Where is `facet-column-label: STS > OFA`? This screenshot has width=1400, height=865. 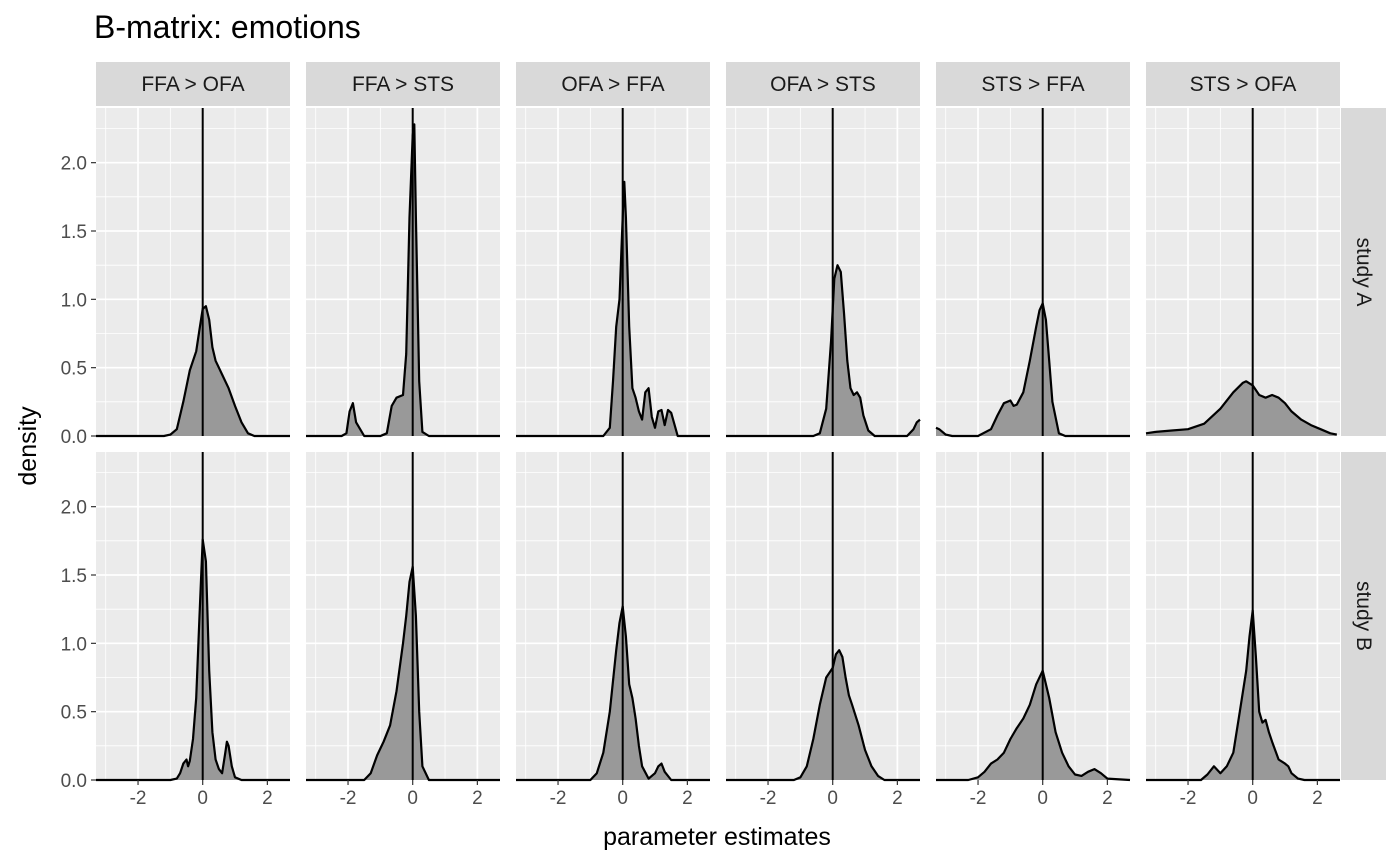
facet-column-label: STS > OFA is located at coordinates (1243, 84).